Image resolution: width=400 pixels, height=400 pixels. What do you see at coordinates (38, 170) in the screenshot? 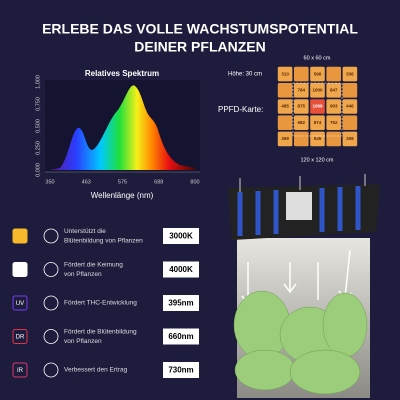
I see `y-tick-label: 0,000` at bounding box center [38, 170].